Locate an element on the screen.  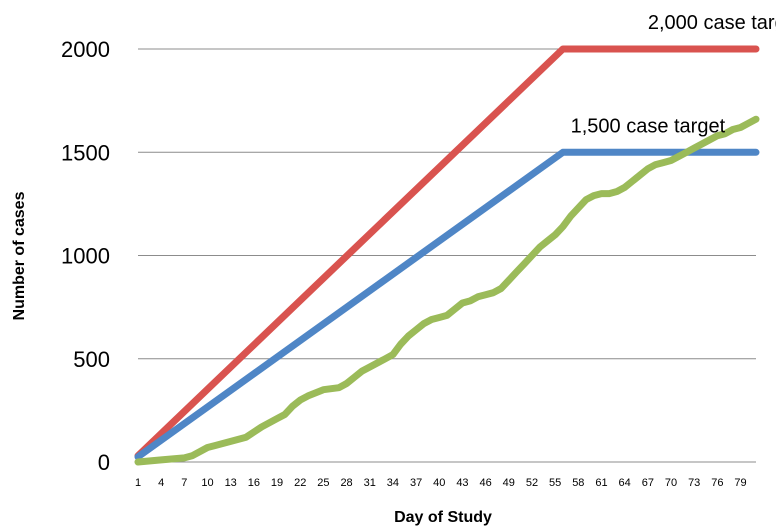
chart-annotations: 2,000 case target 1,500 case target is located at coordinates (673, 74).